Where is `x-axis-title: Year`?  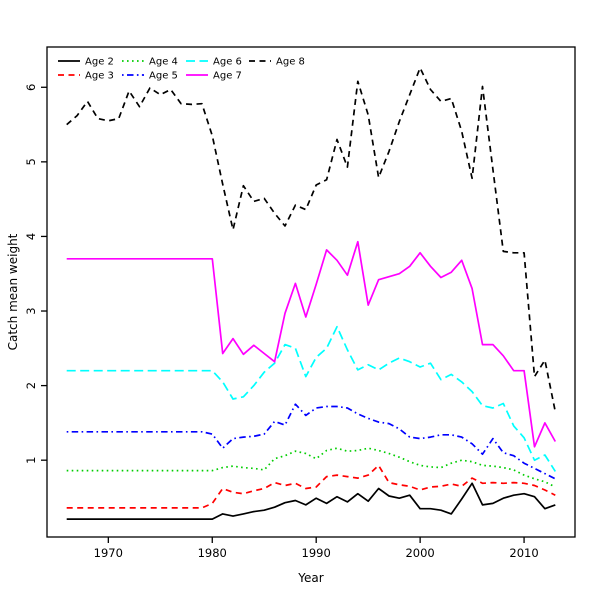 x-axis-title: Year is located at coordinates (310, 578).